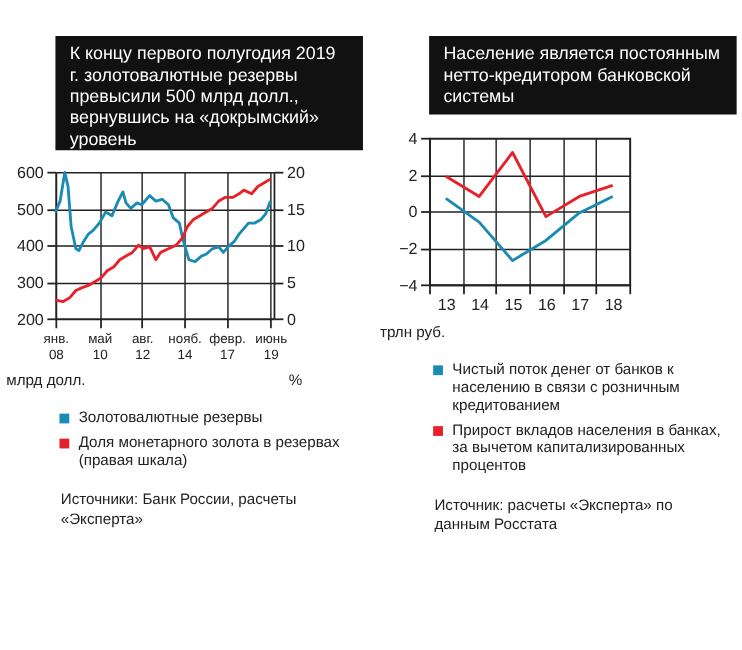 The width and height of the screenshot is (742, 650). I want to click on y-tick-label: −2, so click(409, 249).